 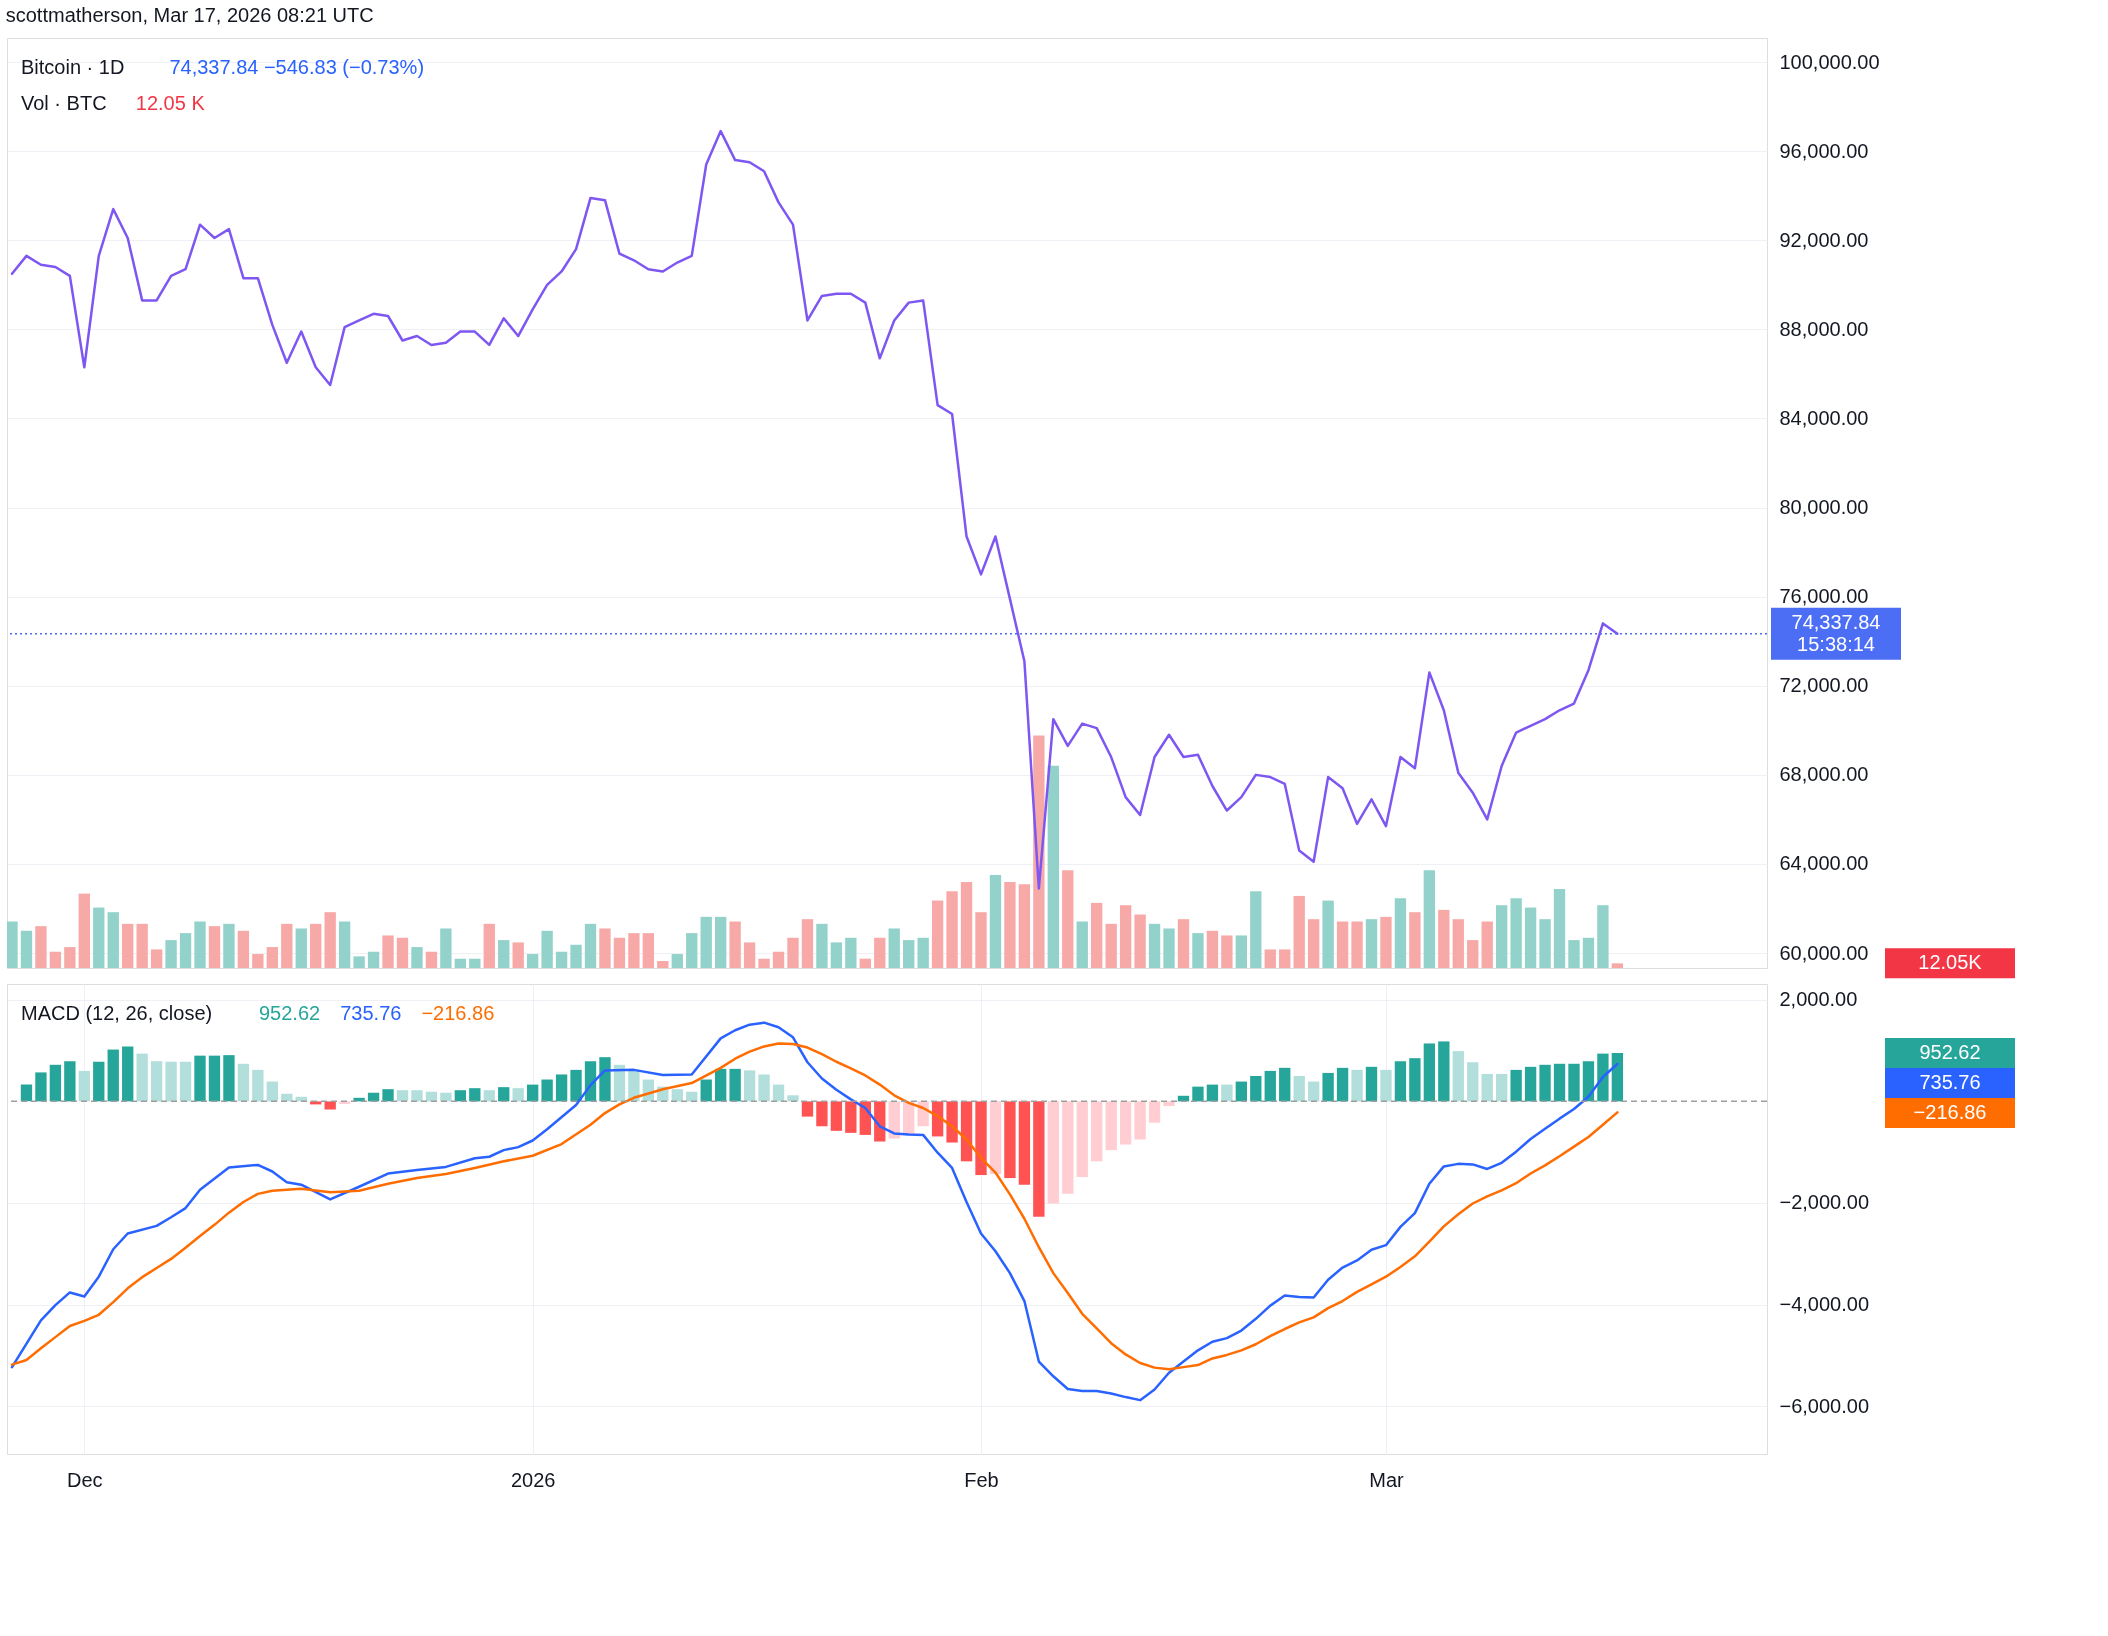 What do you see at coordinates (189, 14) in the screenshot?
I see `text: scottmatherson, Mar 17, 2026 08:21 UTC` at bounding box center [189, 14].